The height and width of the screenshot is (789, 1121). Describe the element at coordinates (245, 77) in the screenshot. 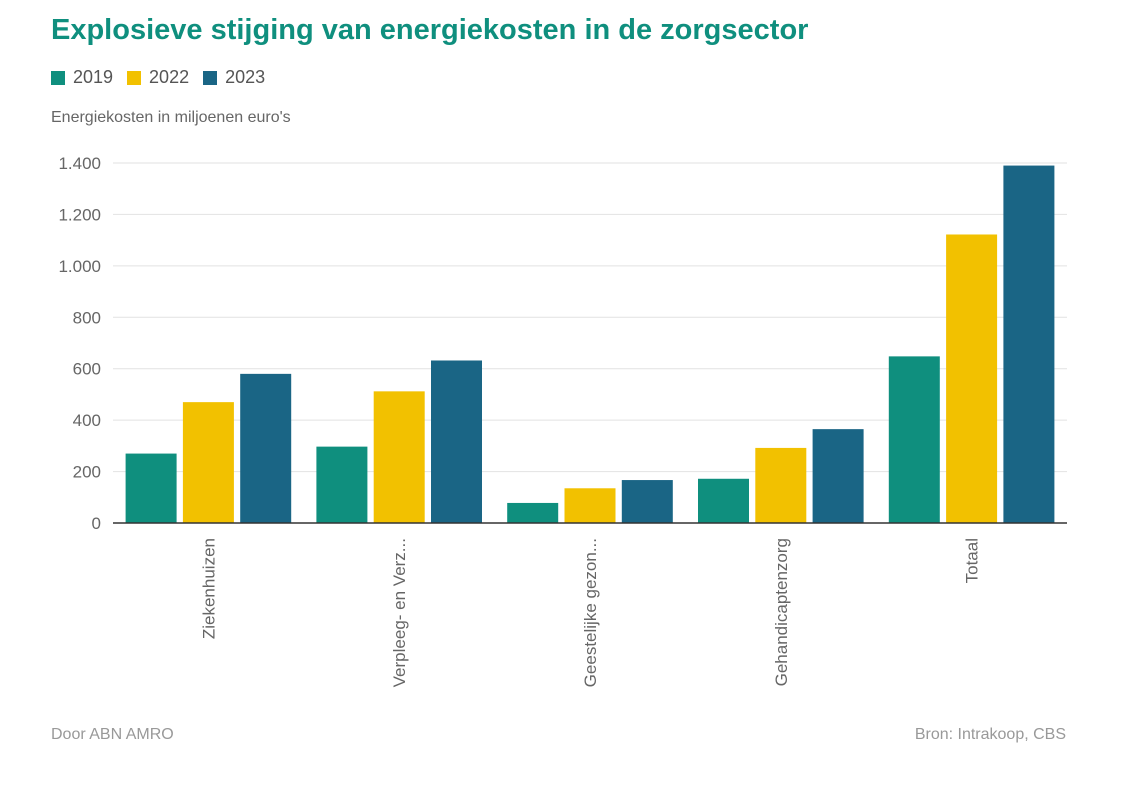

I see `legend-label-2023: 2023` at that location.